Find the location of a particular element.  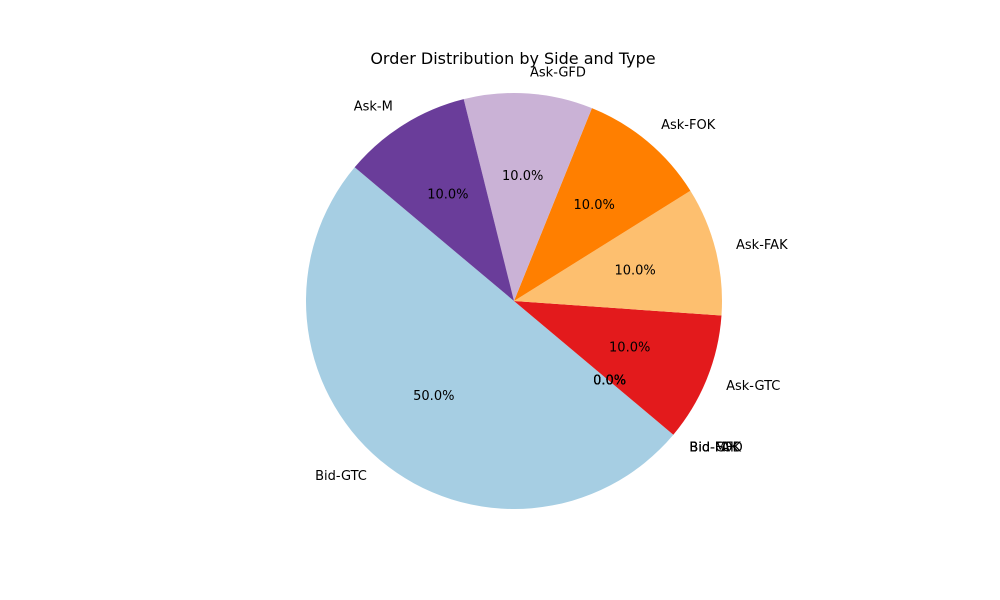

pie-slice-ask-fak is located at coordinates (618, 253).